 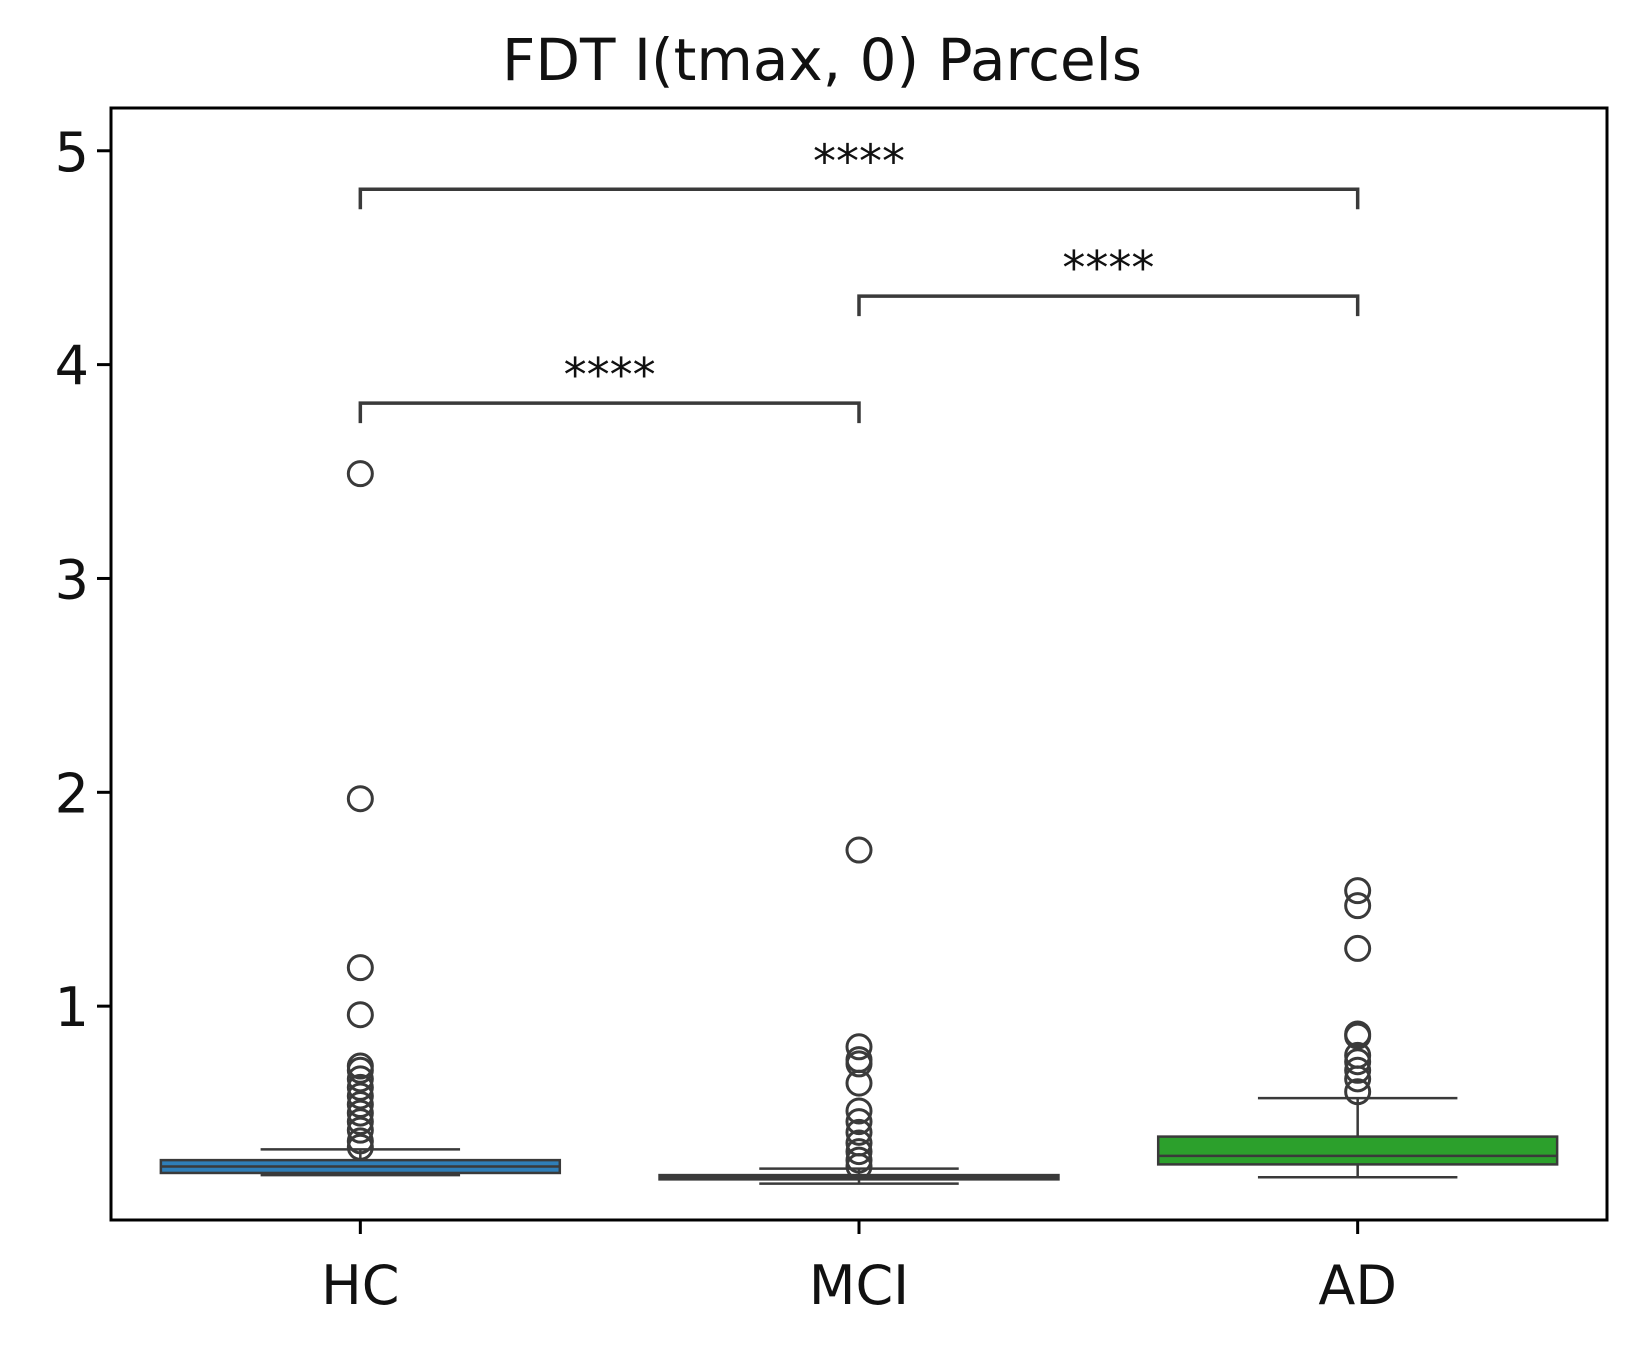 I want to click on significance-label-hc-ad: ****, so click(x=859, y=161).